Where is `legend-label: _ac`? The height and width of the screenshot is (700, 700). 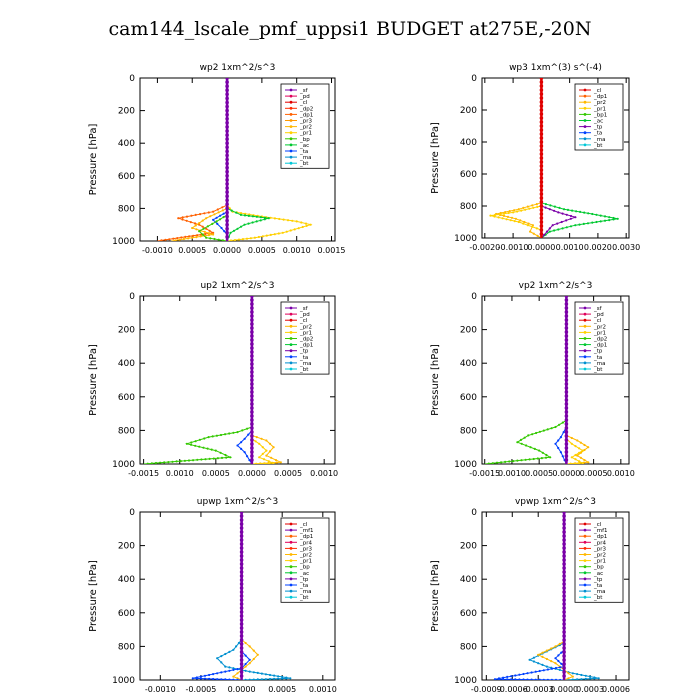 legend-label: _ac is located at coordinates (304, 574).